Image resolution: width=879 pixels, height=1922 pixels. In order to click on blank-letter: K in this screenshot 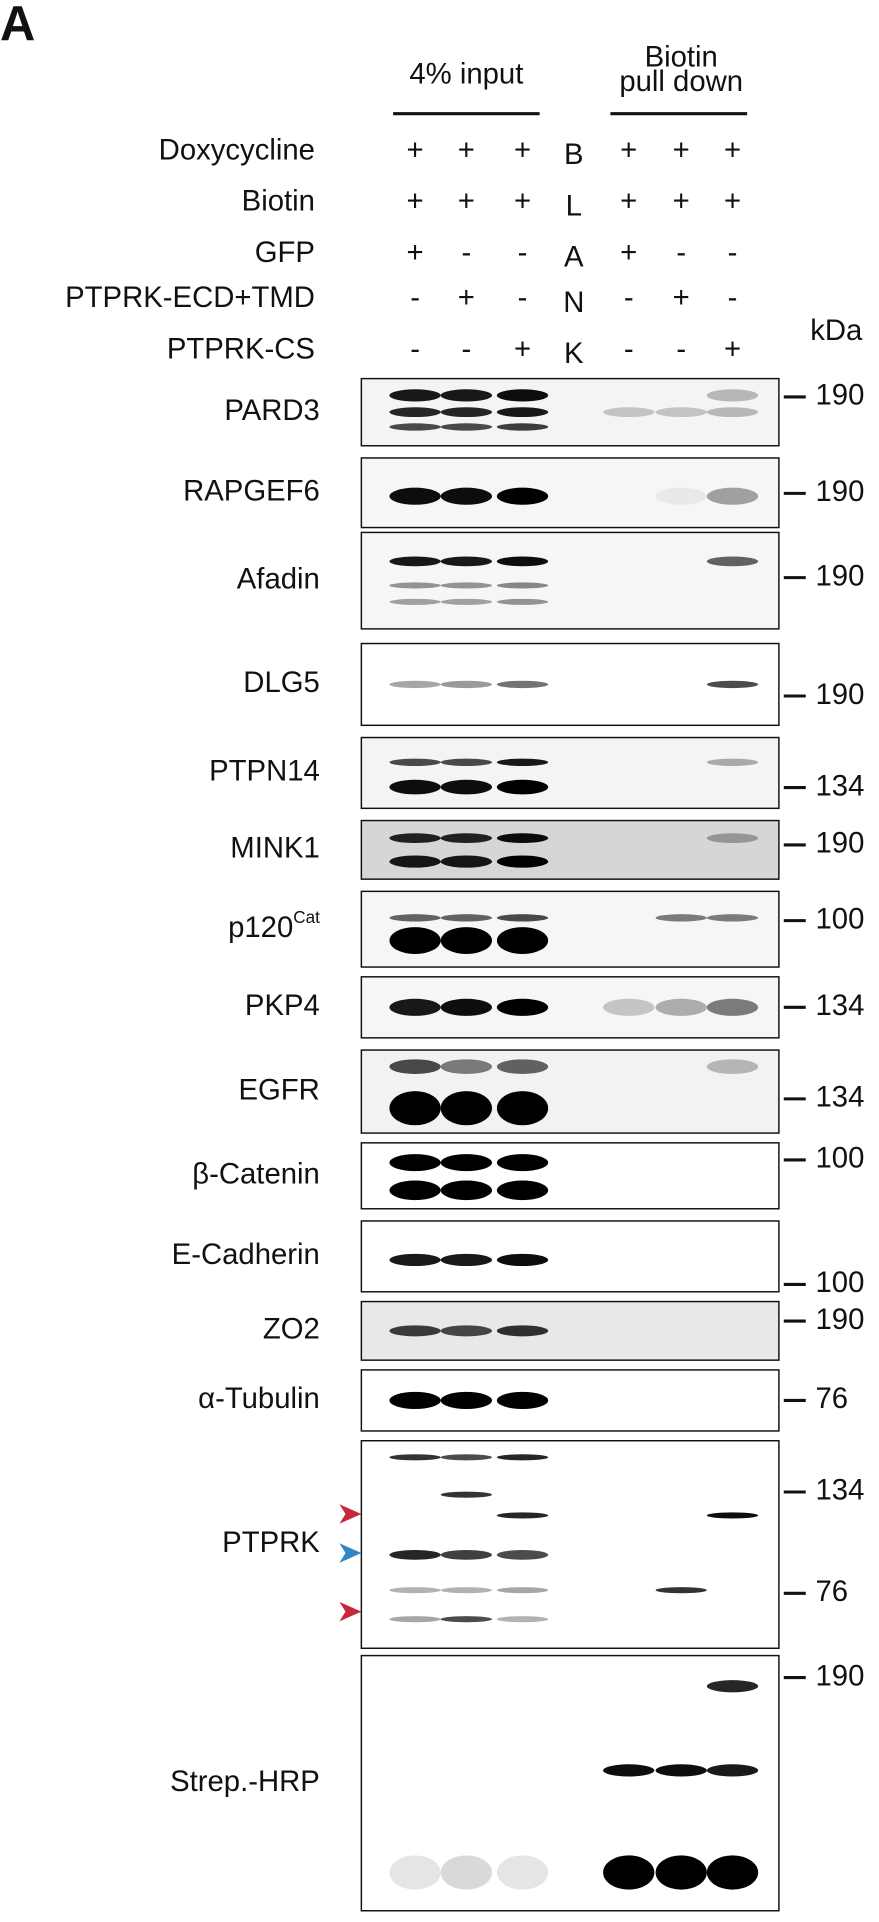, I will do `click(574, 353)`.